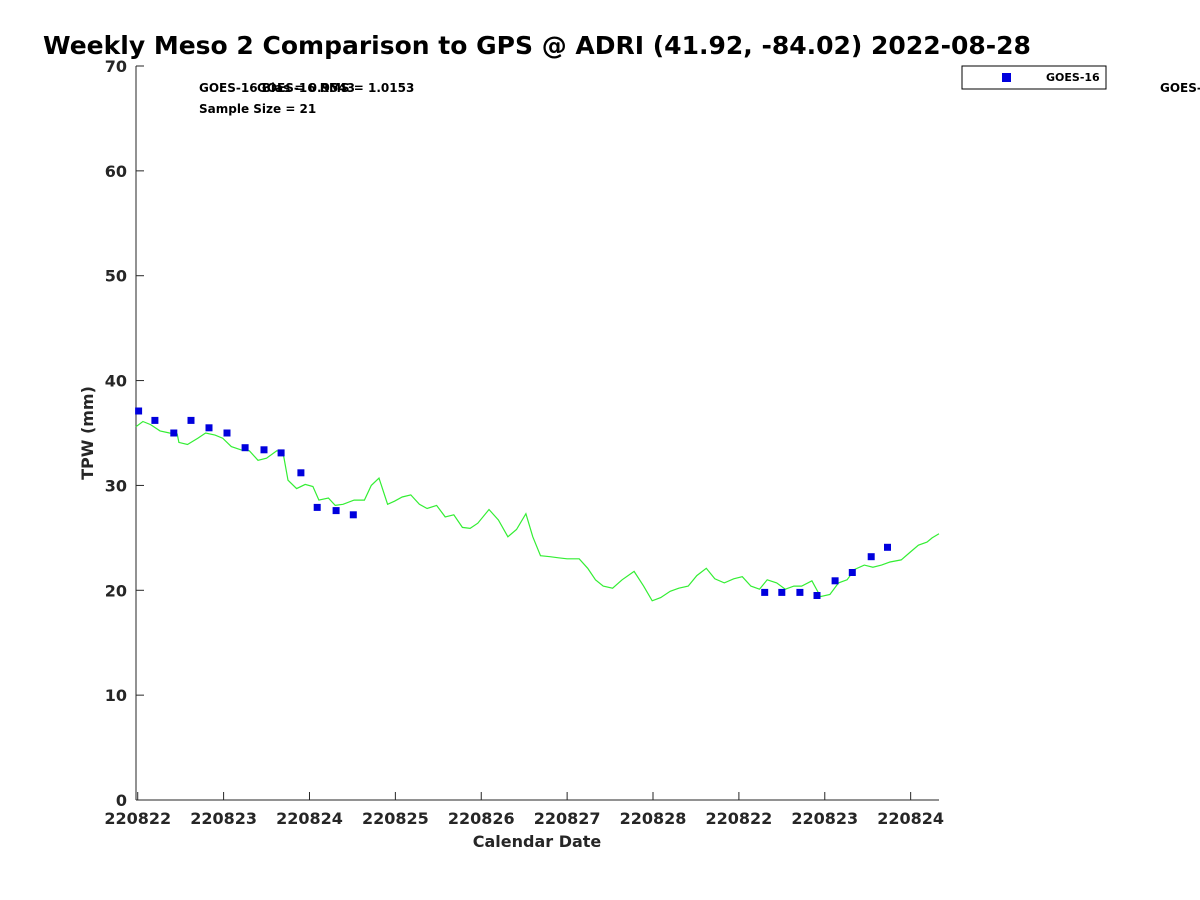 The width and height of the screenshot is (1200, 900). What do you see at coordinates (121, 800) in the screenshot?
I see `y-tick-label: 0` at bounding box center [121, 800].